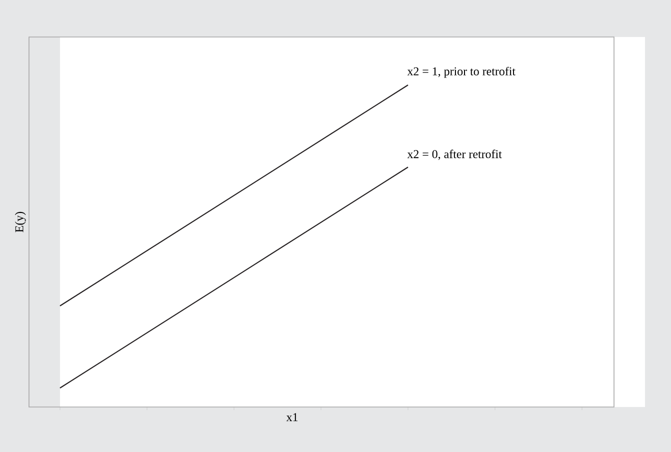 This screenshot has height=452, width=671. What do you see at coordinates (20, 222) in the screenshot?
I see `y-axis-title: E(y)` at bounding box center [20, 222].